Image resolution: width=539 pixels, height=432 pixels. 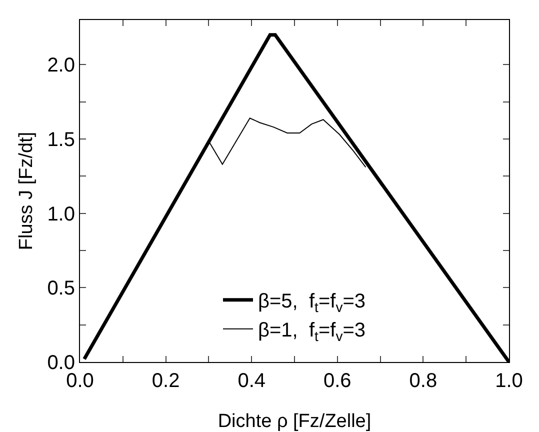 What do you see at coordinates (166, 381) in the screenshot?
I see `x-tick-label: 0.2` at bounding box center [166, 381].